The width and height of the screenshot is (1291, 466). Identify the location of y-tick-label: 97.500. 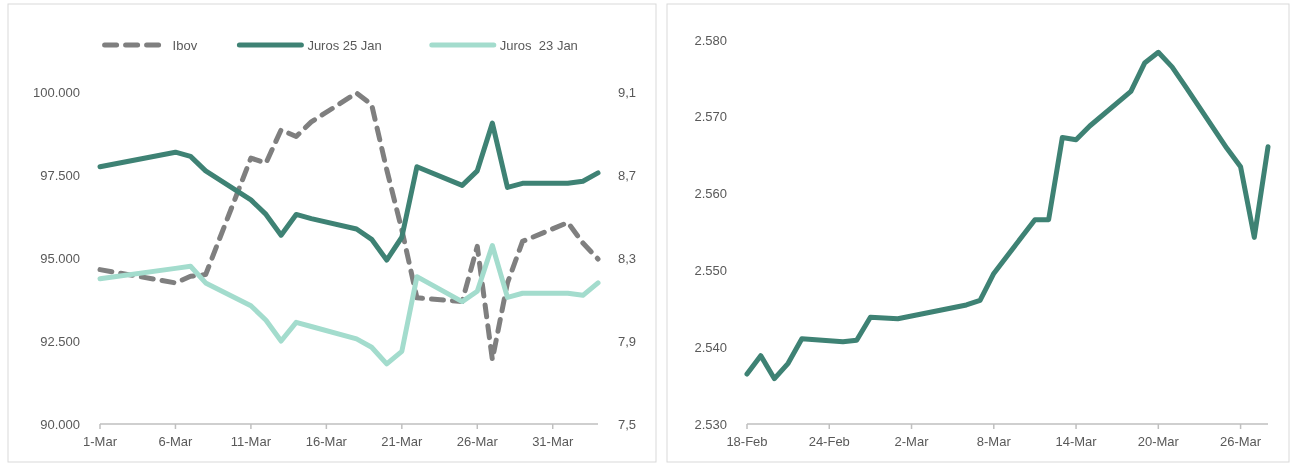
(60, 175).